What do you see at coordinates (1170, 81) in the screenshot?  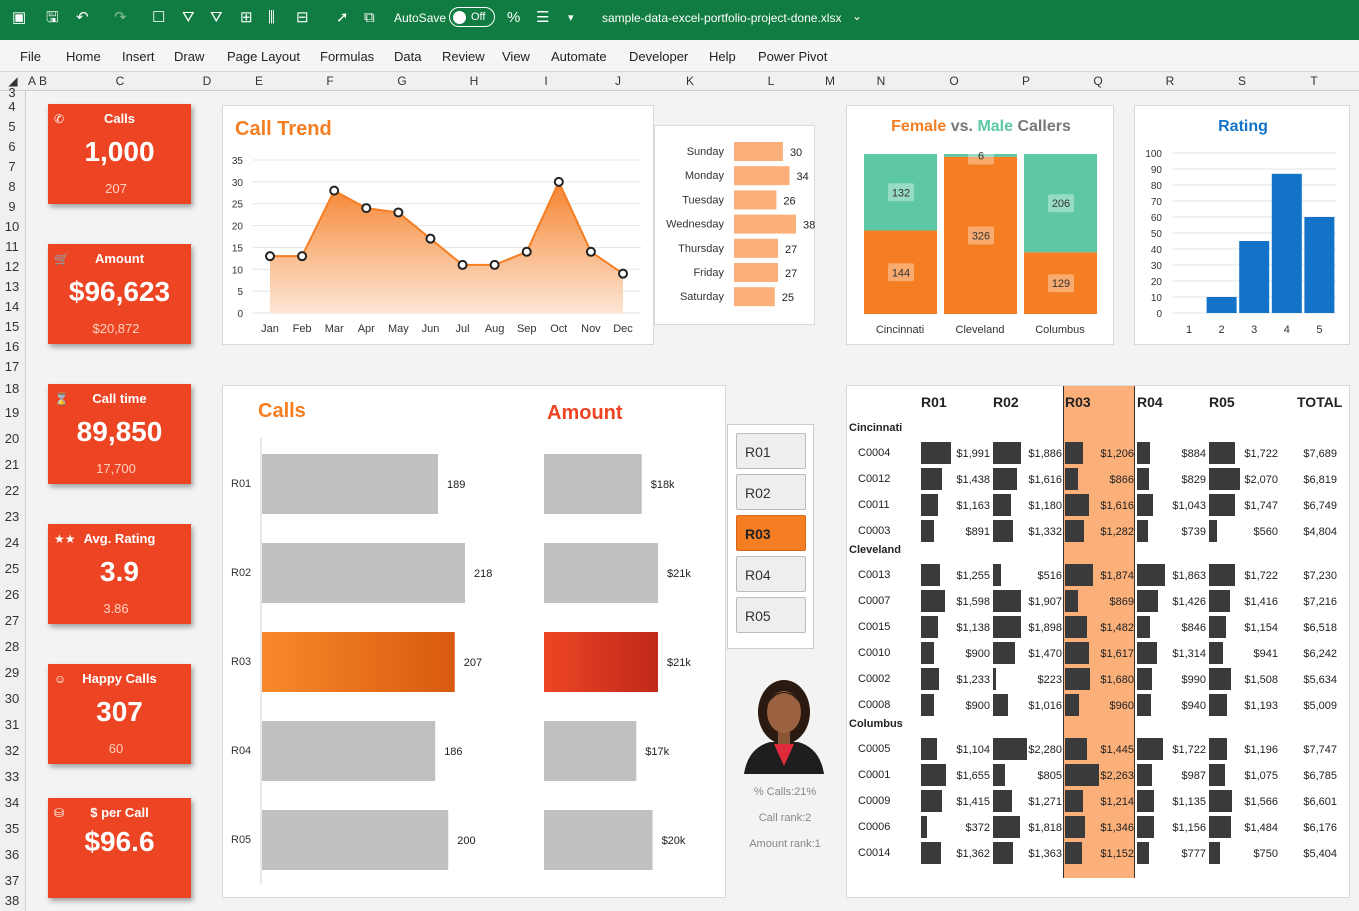 I see `column-header-r: R` at bounding box center [1170, 81].